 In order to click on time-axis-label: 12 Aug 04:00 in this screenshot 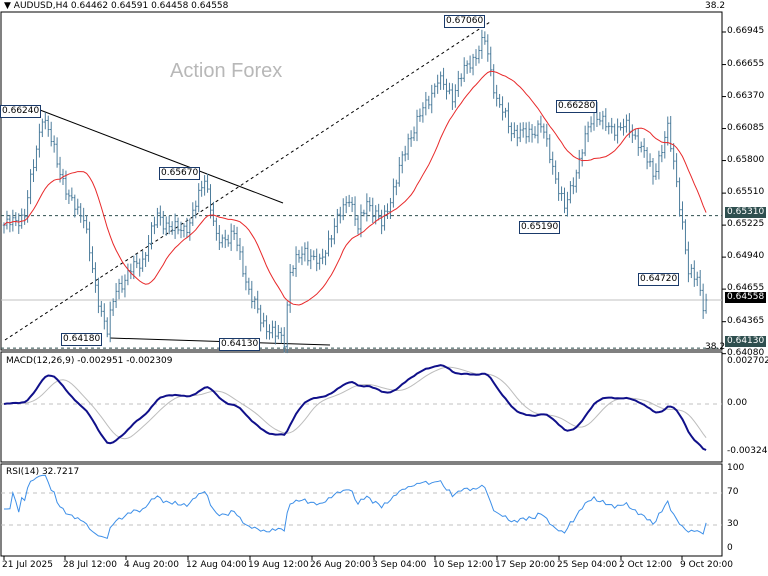, I will do `click(216, 565)`.